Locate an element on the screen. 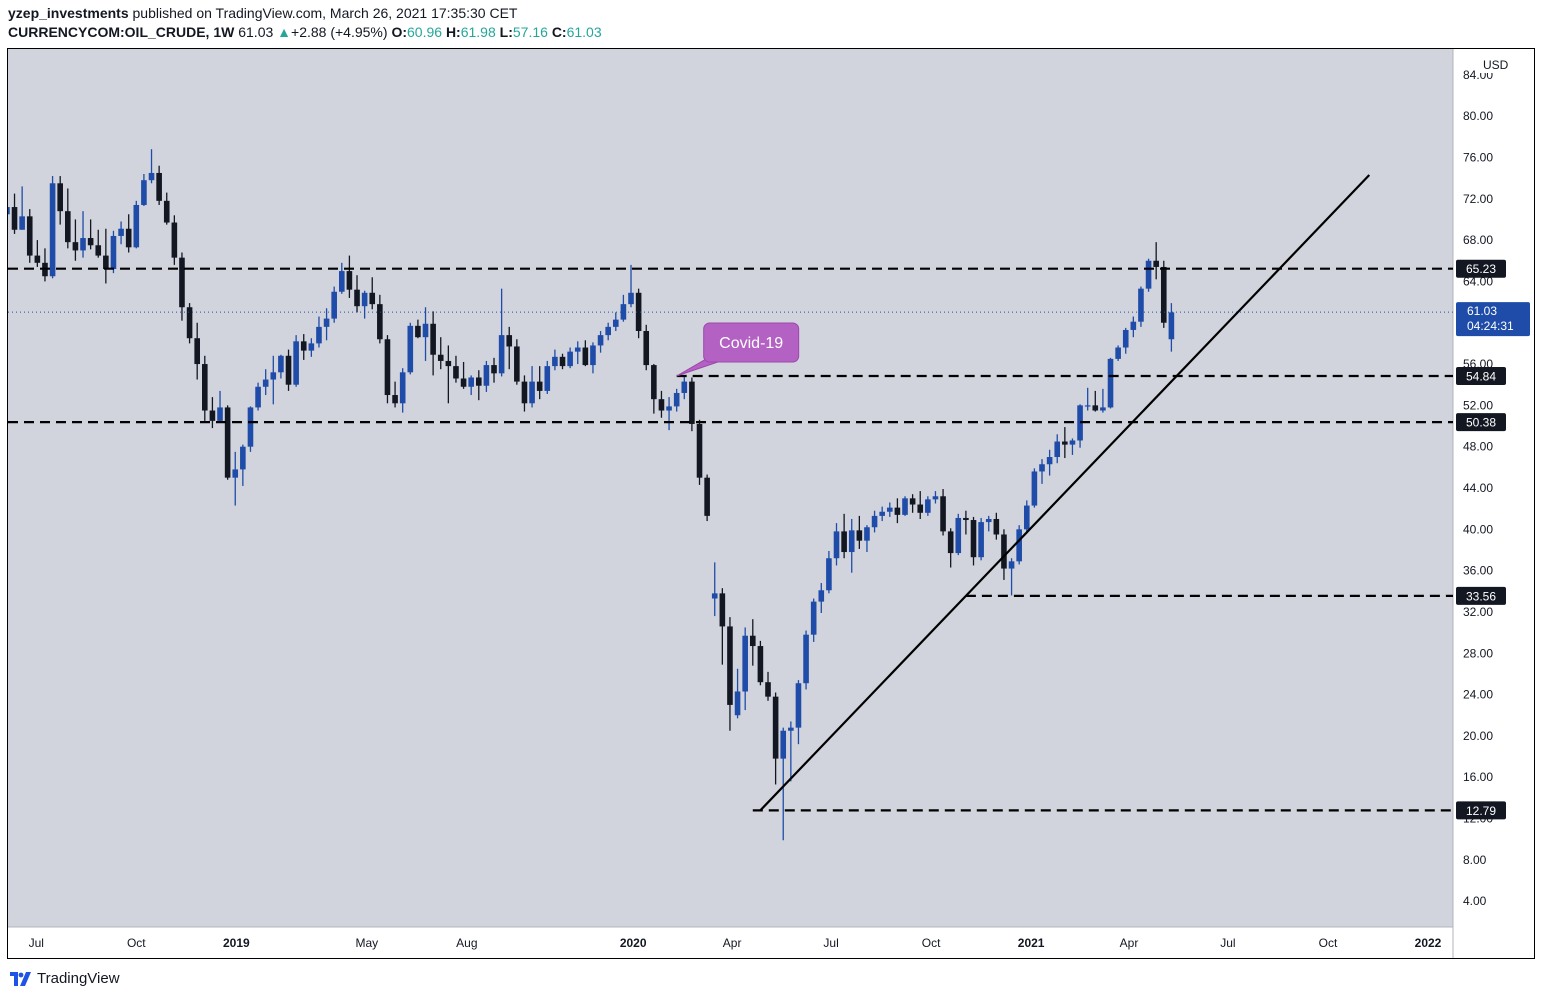 The height and width of the screenshot is (1000, 1542). symbol-name: CURRENCYCOM:OIL_CRUDE, 1W is located at coordinates (121, 32).